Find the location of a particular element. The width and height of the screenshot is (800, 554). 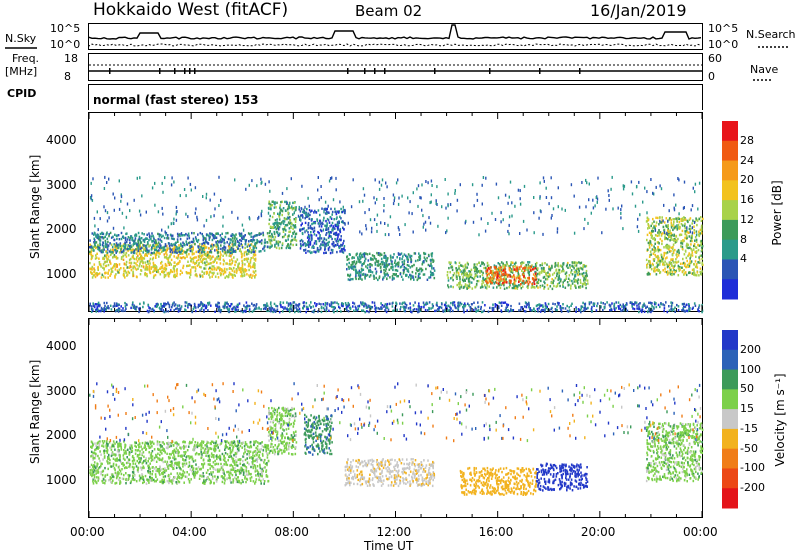

nsearch-line is located at coordinates (395, 45).